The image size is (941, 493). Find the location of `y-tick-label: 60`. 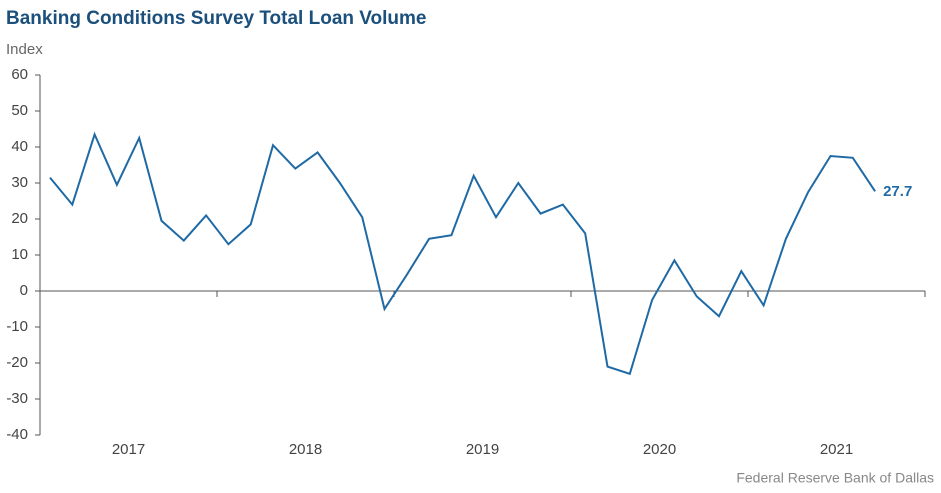

y-tick-label: 60 is located at coordinates (19, 74).